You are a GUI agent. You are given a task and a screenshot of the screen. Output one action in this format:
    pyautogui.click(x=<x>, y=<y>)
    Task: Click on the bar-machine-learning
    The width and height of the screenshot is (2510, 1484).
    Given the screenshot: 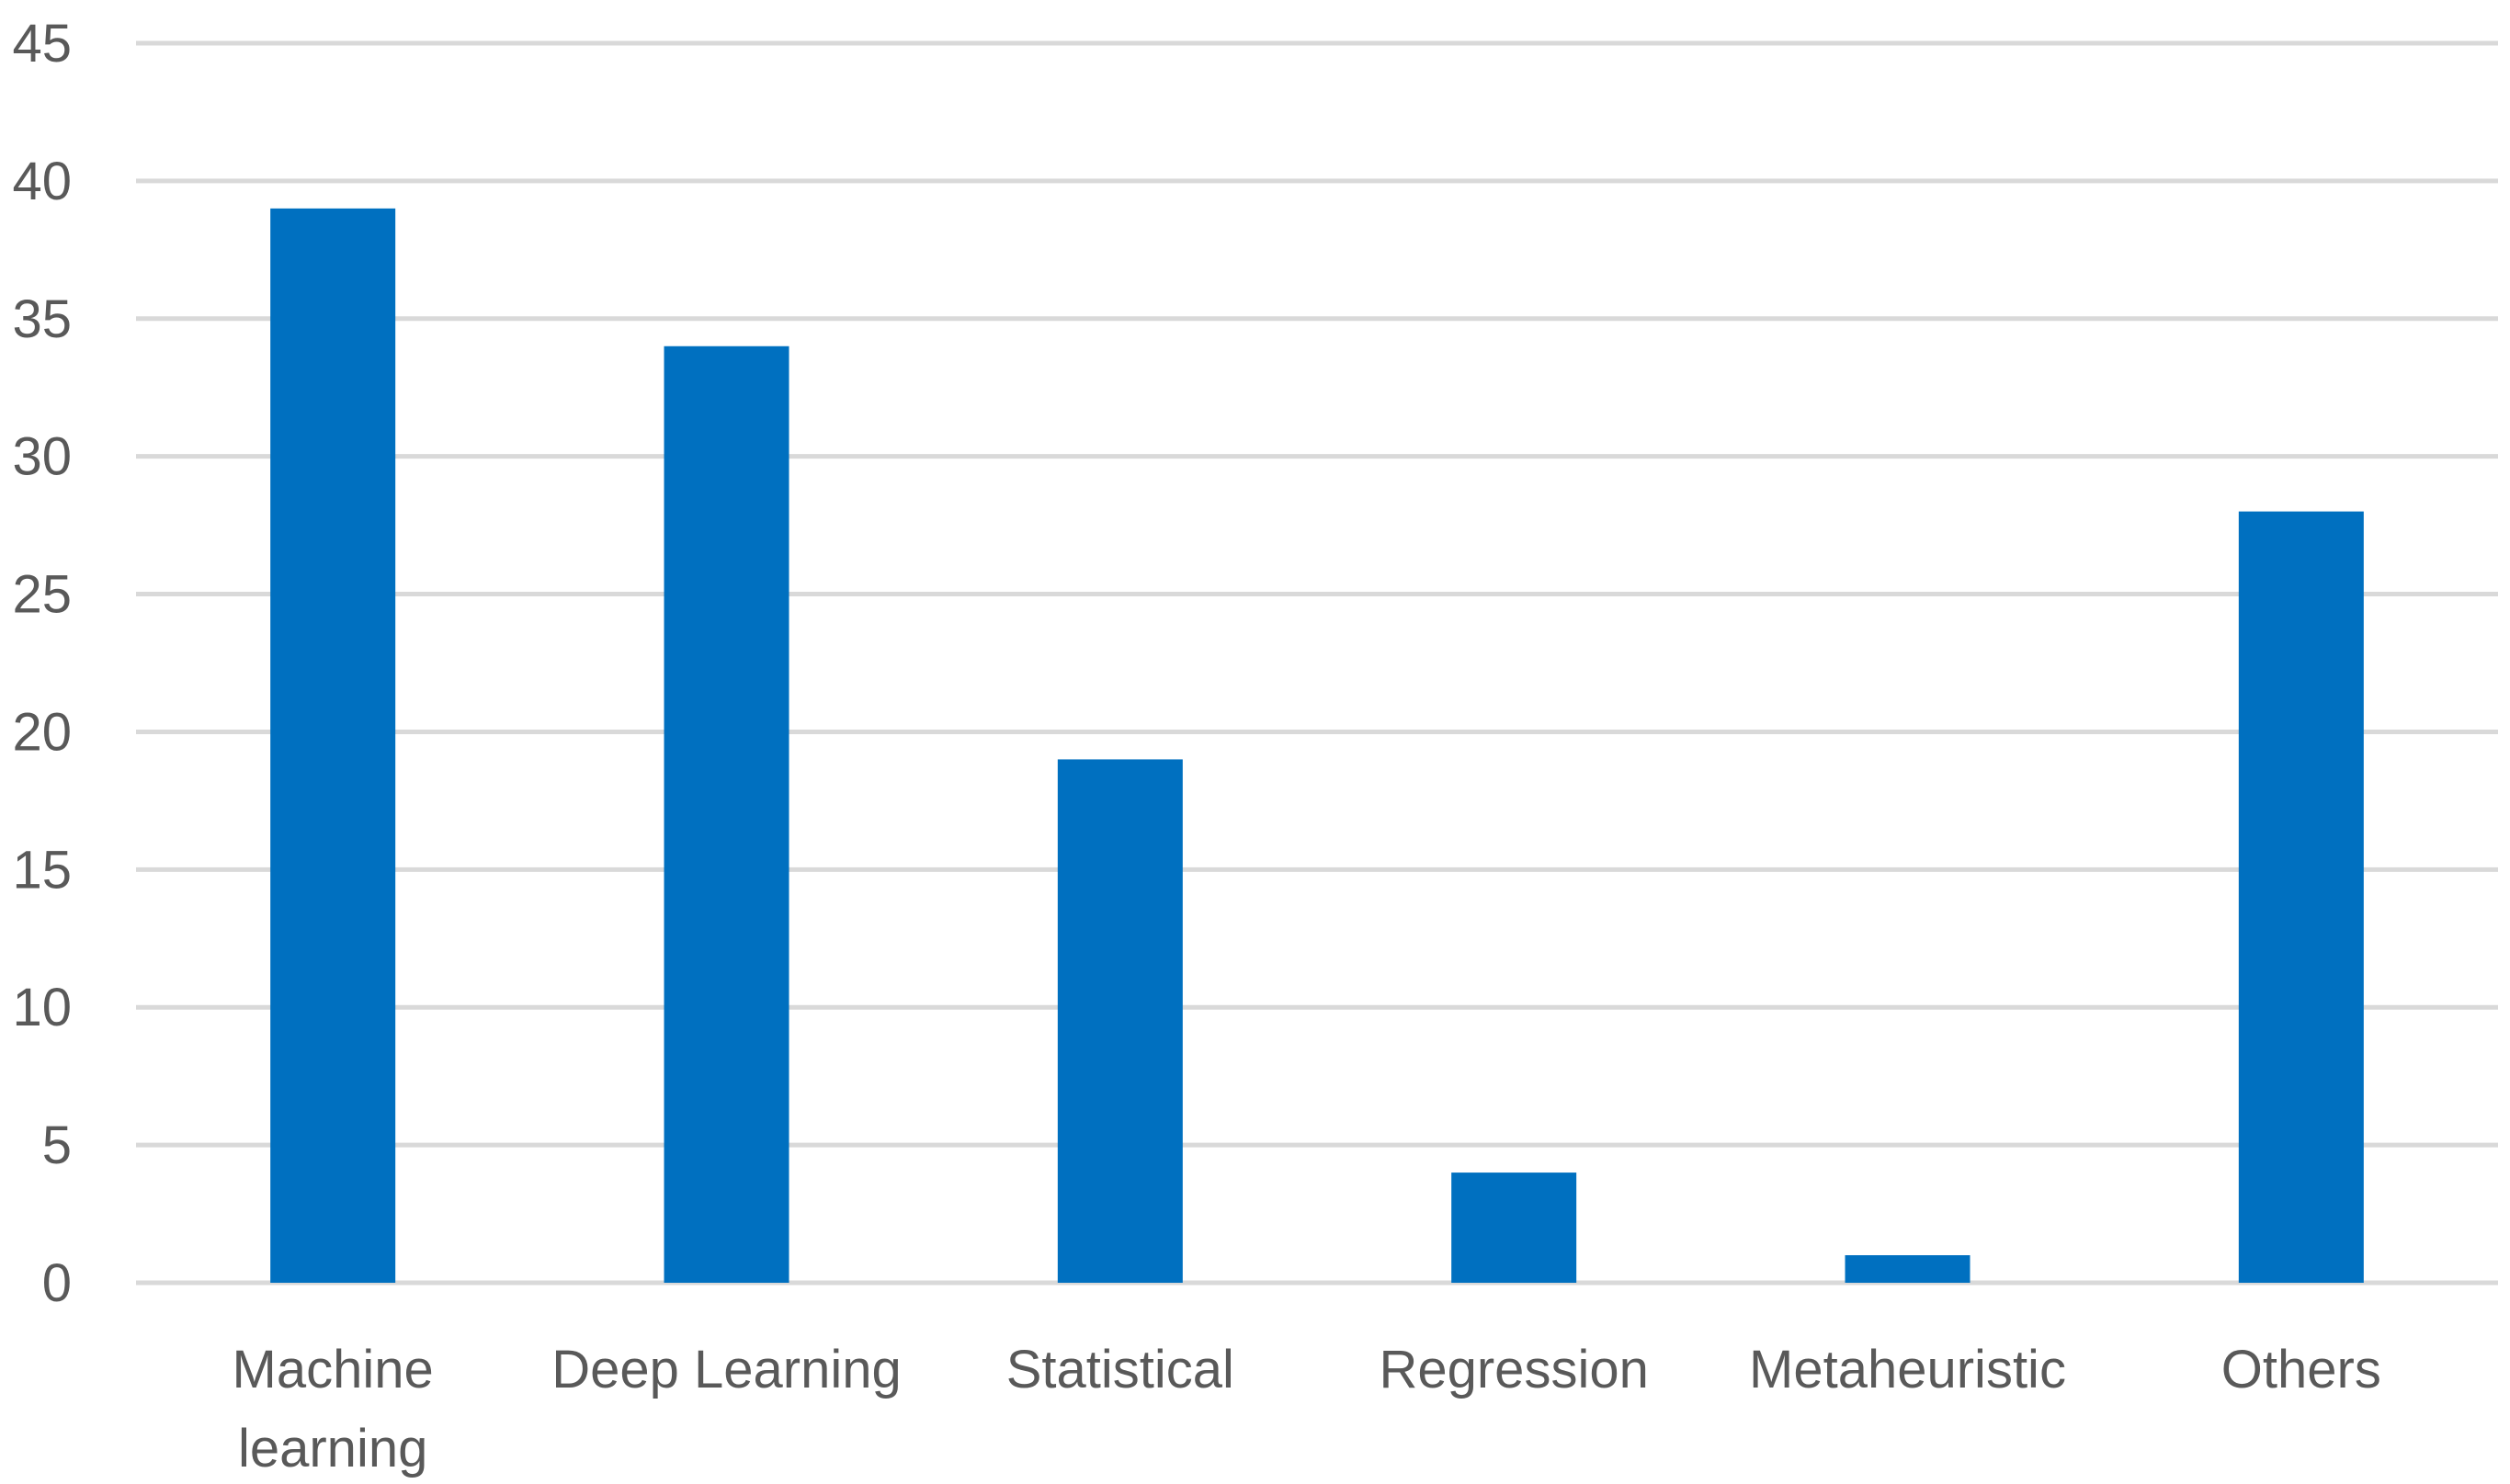 What is the action you would take?
    pyautogui.click(x=333, y=745)
    